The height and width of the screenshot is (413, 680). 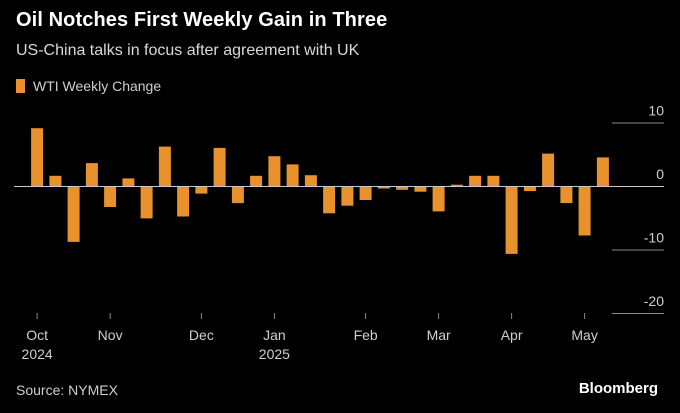 I want to click on x-tick-label: Nov, so click(x=110, y=335).